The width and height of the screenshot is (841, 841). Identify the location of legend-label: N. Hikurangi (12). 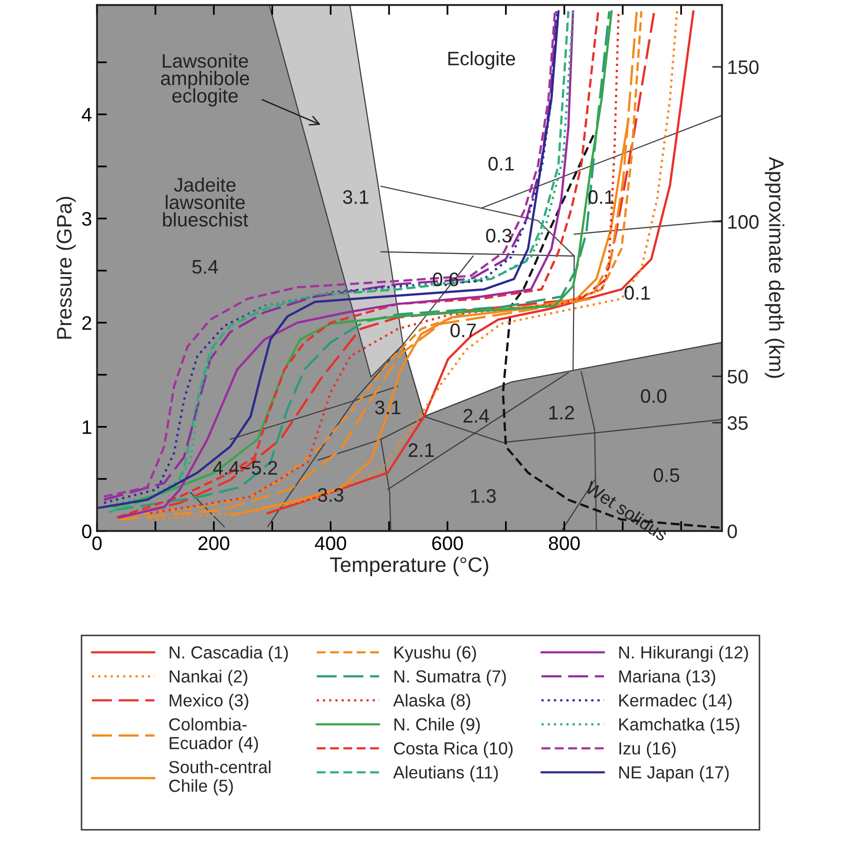
(683, 654).